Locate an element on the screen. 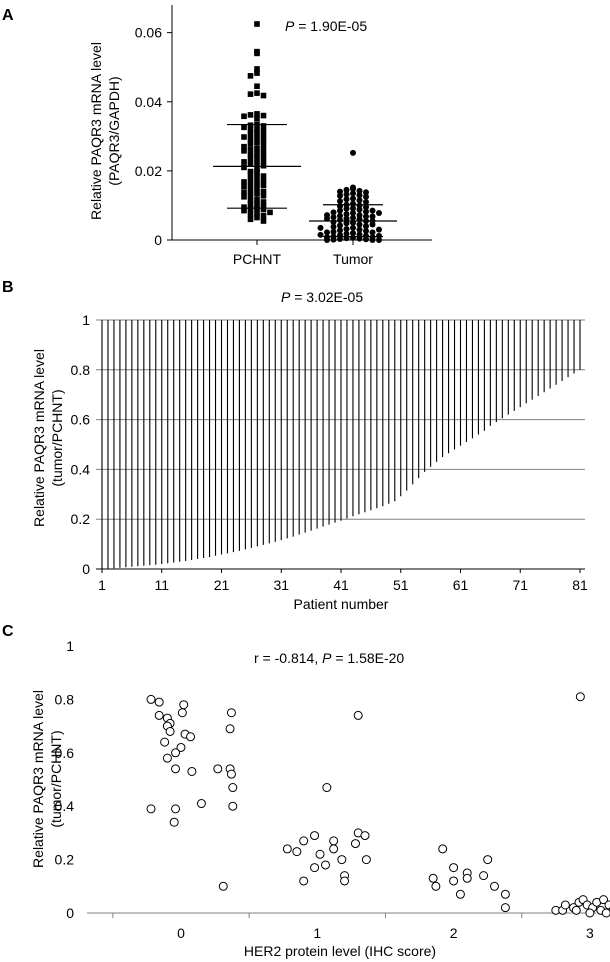  panel-b-x-tick-label: 81 is located at coordinates (580, 585).